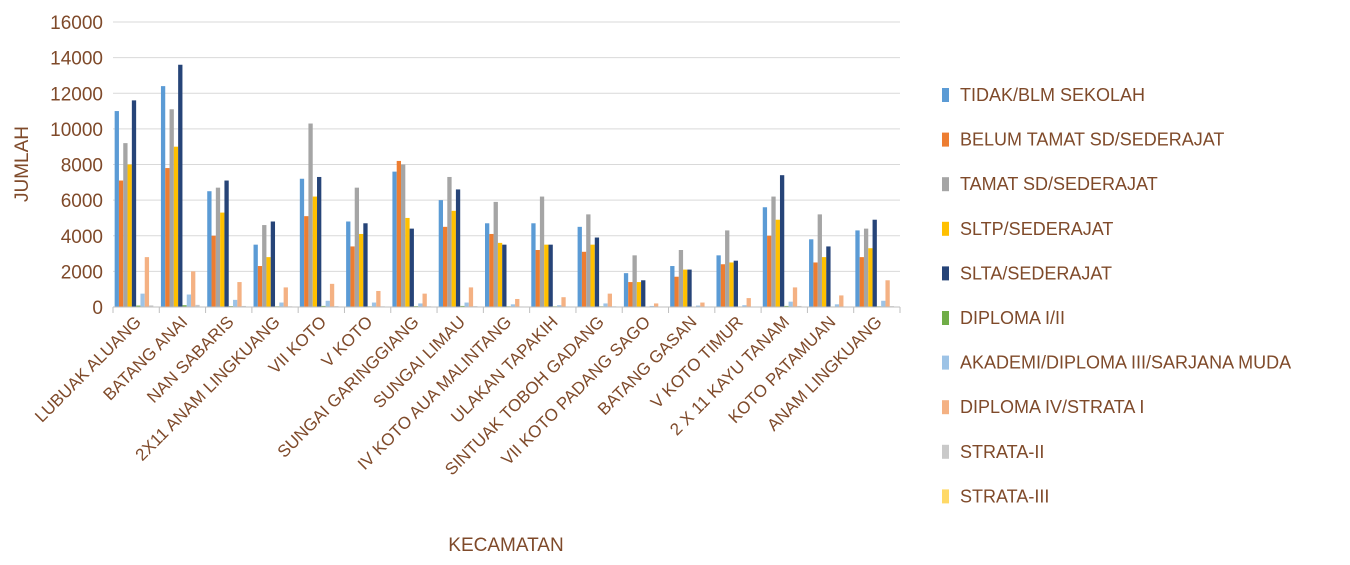 This screenshot has width=1350, height=565. What do you see at coordinates (76, 59) in the screenshot?
I see `y-tick-label: 14000` at bounding box center [76, 59].